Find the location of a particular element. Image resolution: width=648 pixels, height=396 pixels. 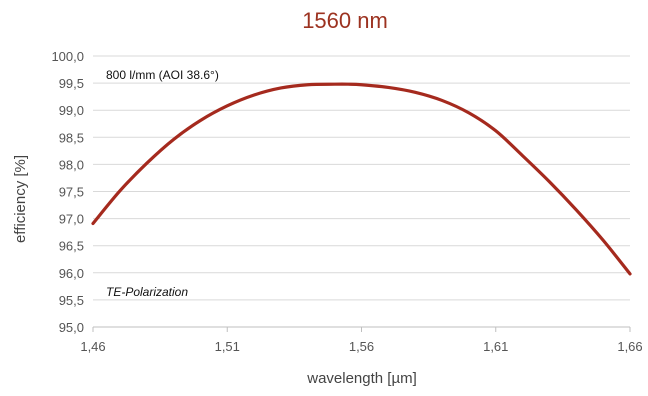

y-tick-label: 97,5 is located at coordinates (71, 192).